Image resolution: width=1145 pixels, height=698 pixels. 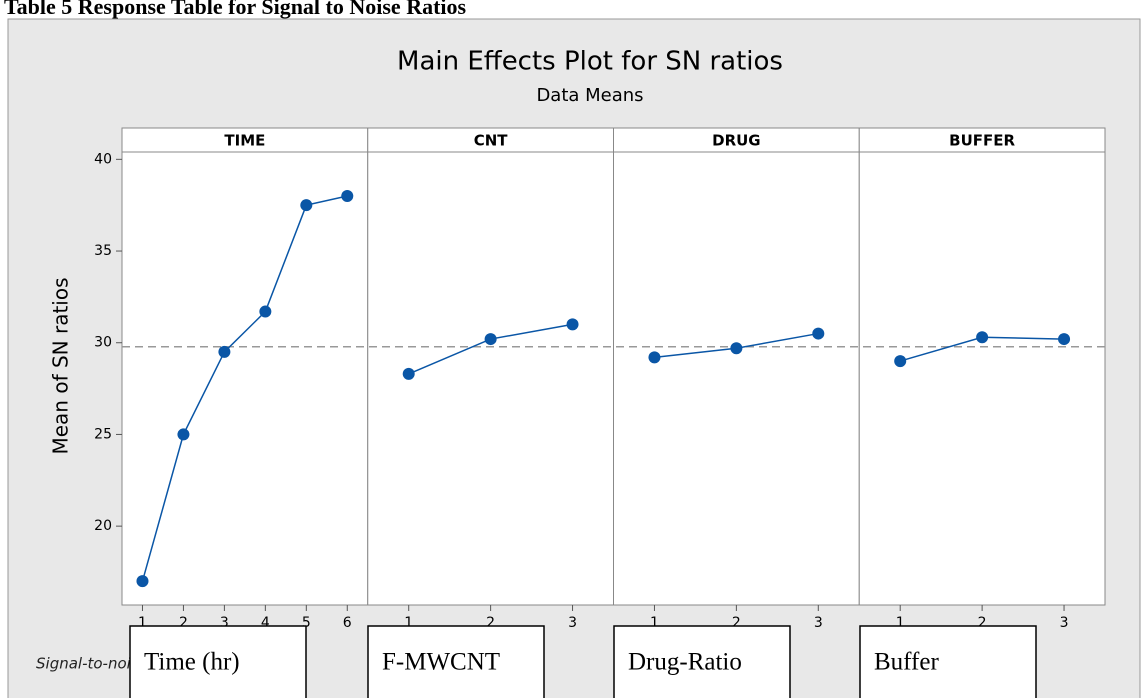 What do you see at coordinates (441, 662) in the screenshot?
I see `label-box-text: F-MWCNT` at bounding box center [441, 662].